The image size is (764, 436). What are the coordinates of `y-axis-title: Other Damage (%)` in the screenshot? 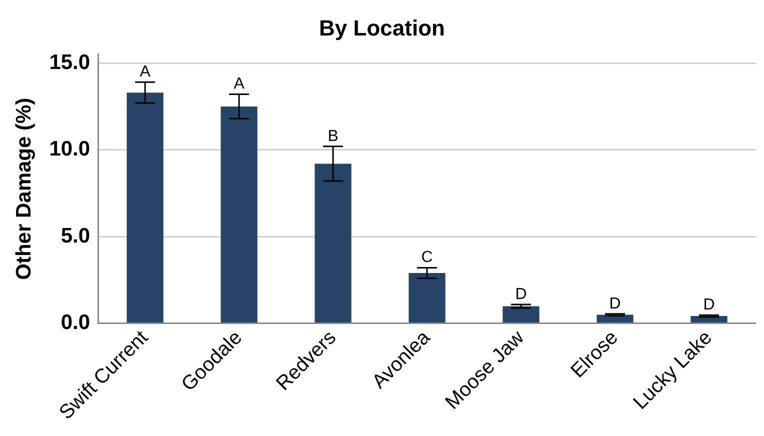 It's located at (24, 189).